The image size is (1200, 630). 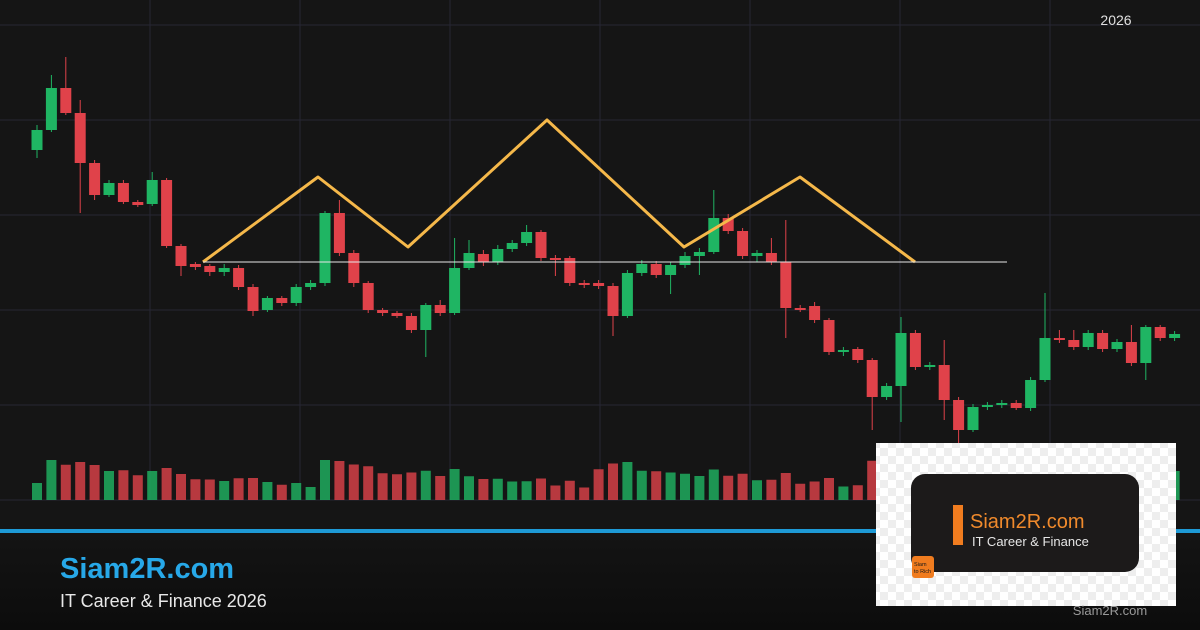 I want to click on badge-line1: Siam, so click(x=920, y=565).